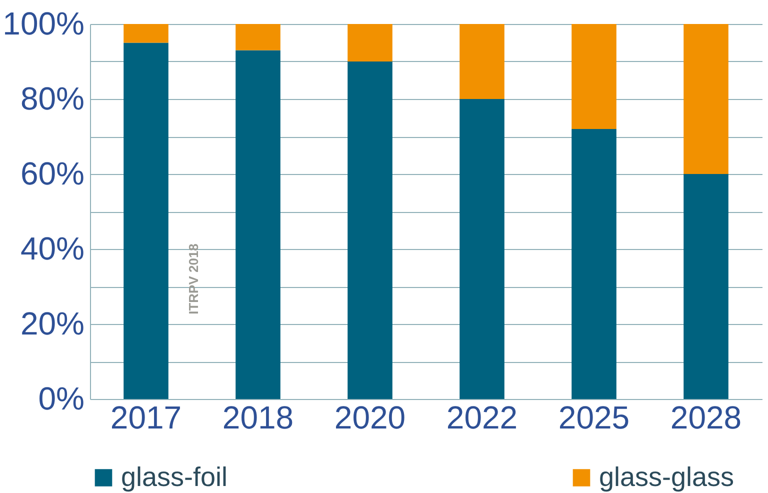  I want to click on x-tick-label: 2018, so click(258, 418).